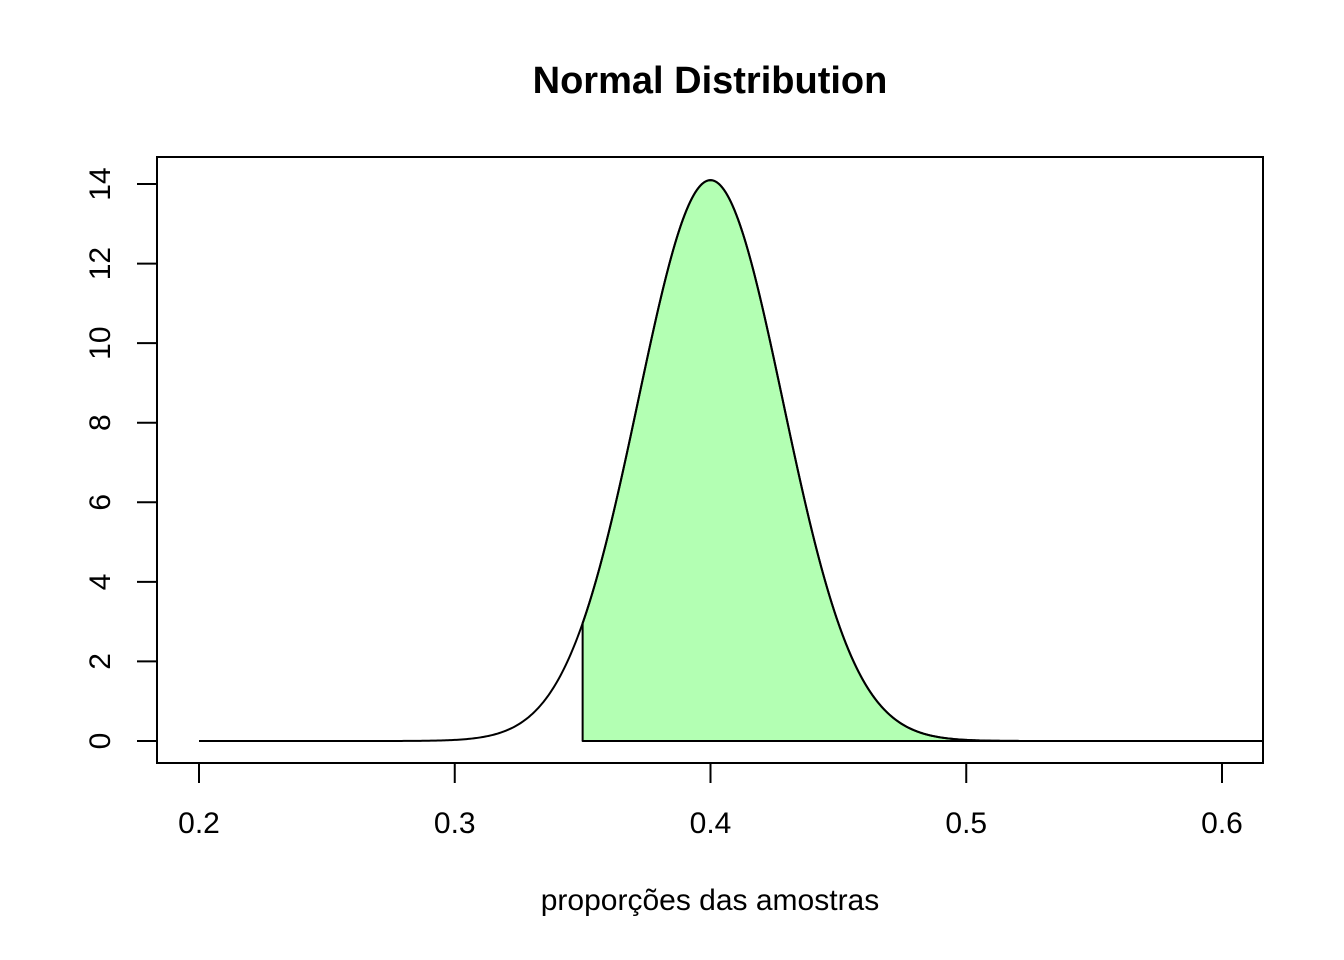 This screenshot has width=1344, height=960. Describe the element at coordinates (455, 823) in the screenshot. I see `x-tick-label: 0.3` at that location.